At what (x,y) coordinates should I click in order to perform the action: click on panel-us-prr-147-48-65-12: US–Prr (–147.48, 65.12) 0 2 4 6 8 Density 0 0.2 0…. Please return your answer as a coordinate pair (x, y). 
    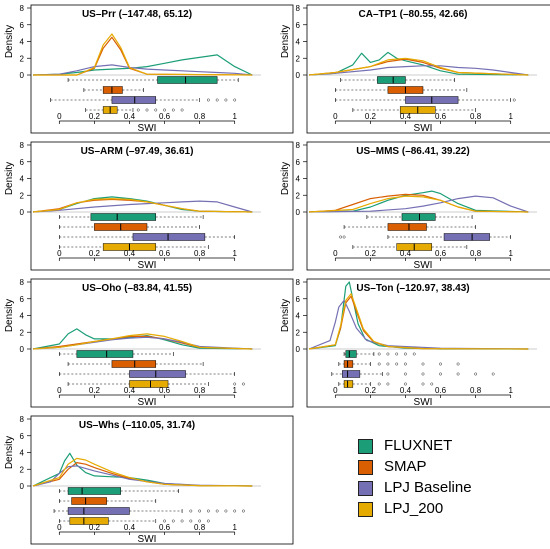
    Looking at the image, I should click on (149, 69).